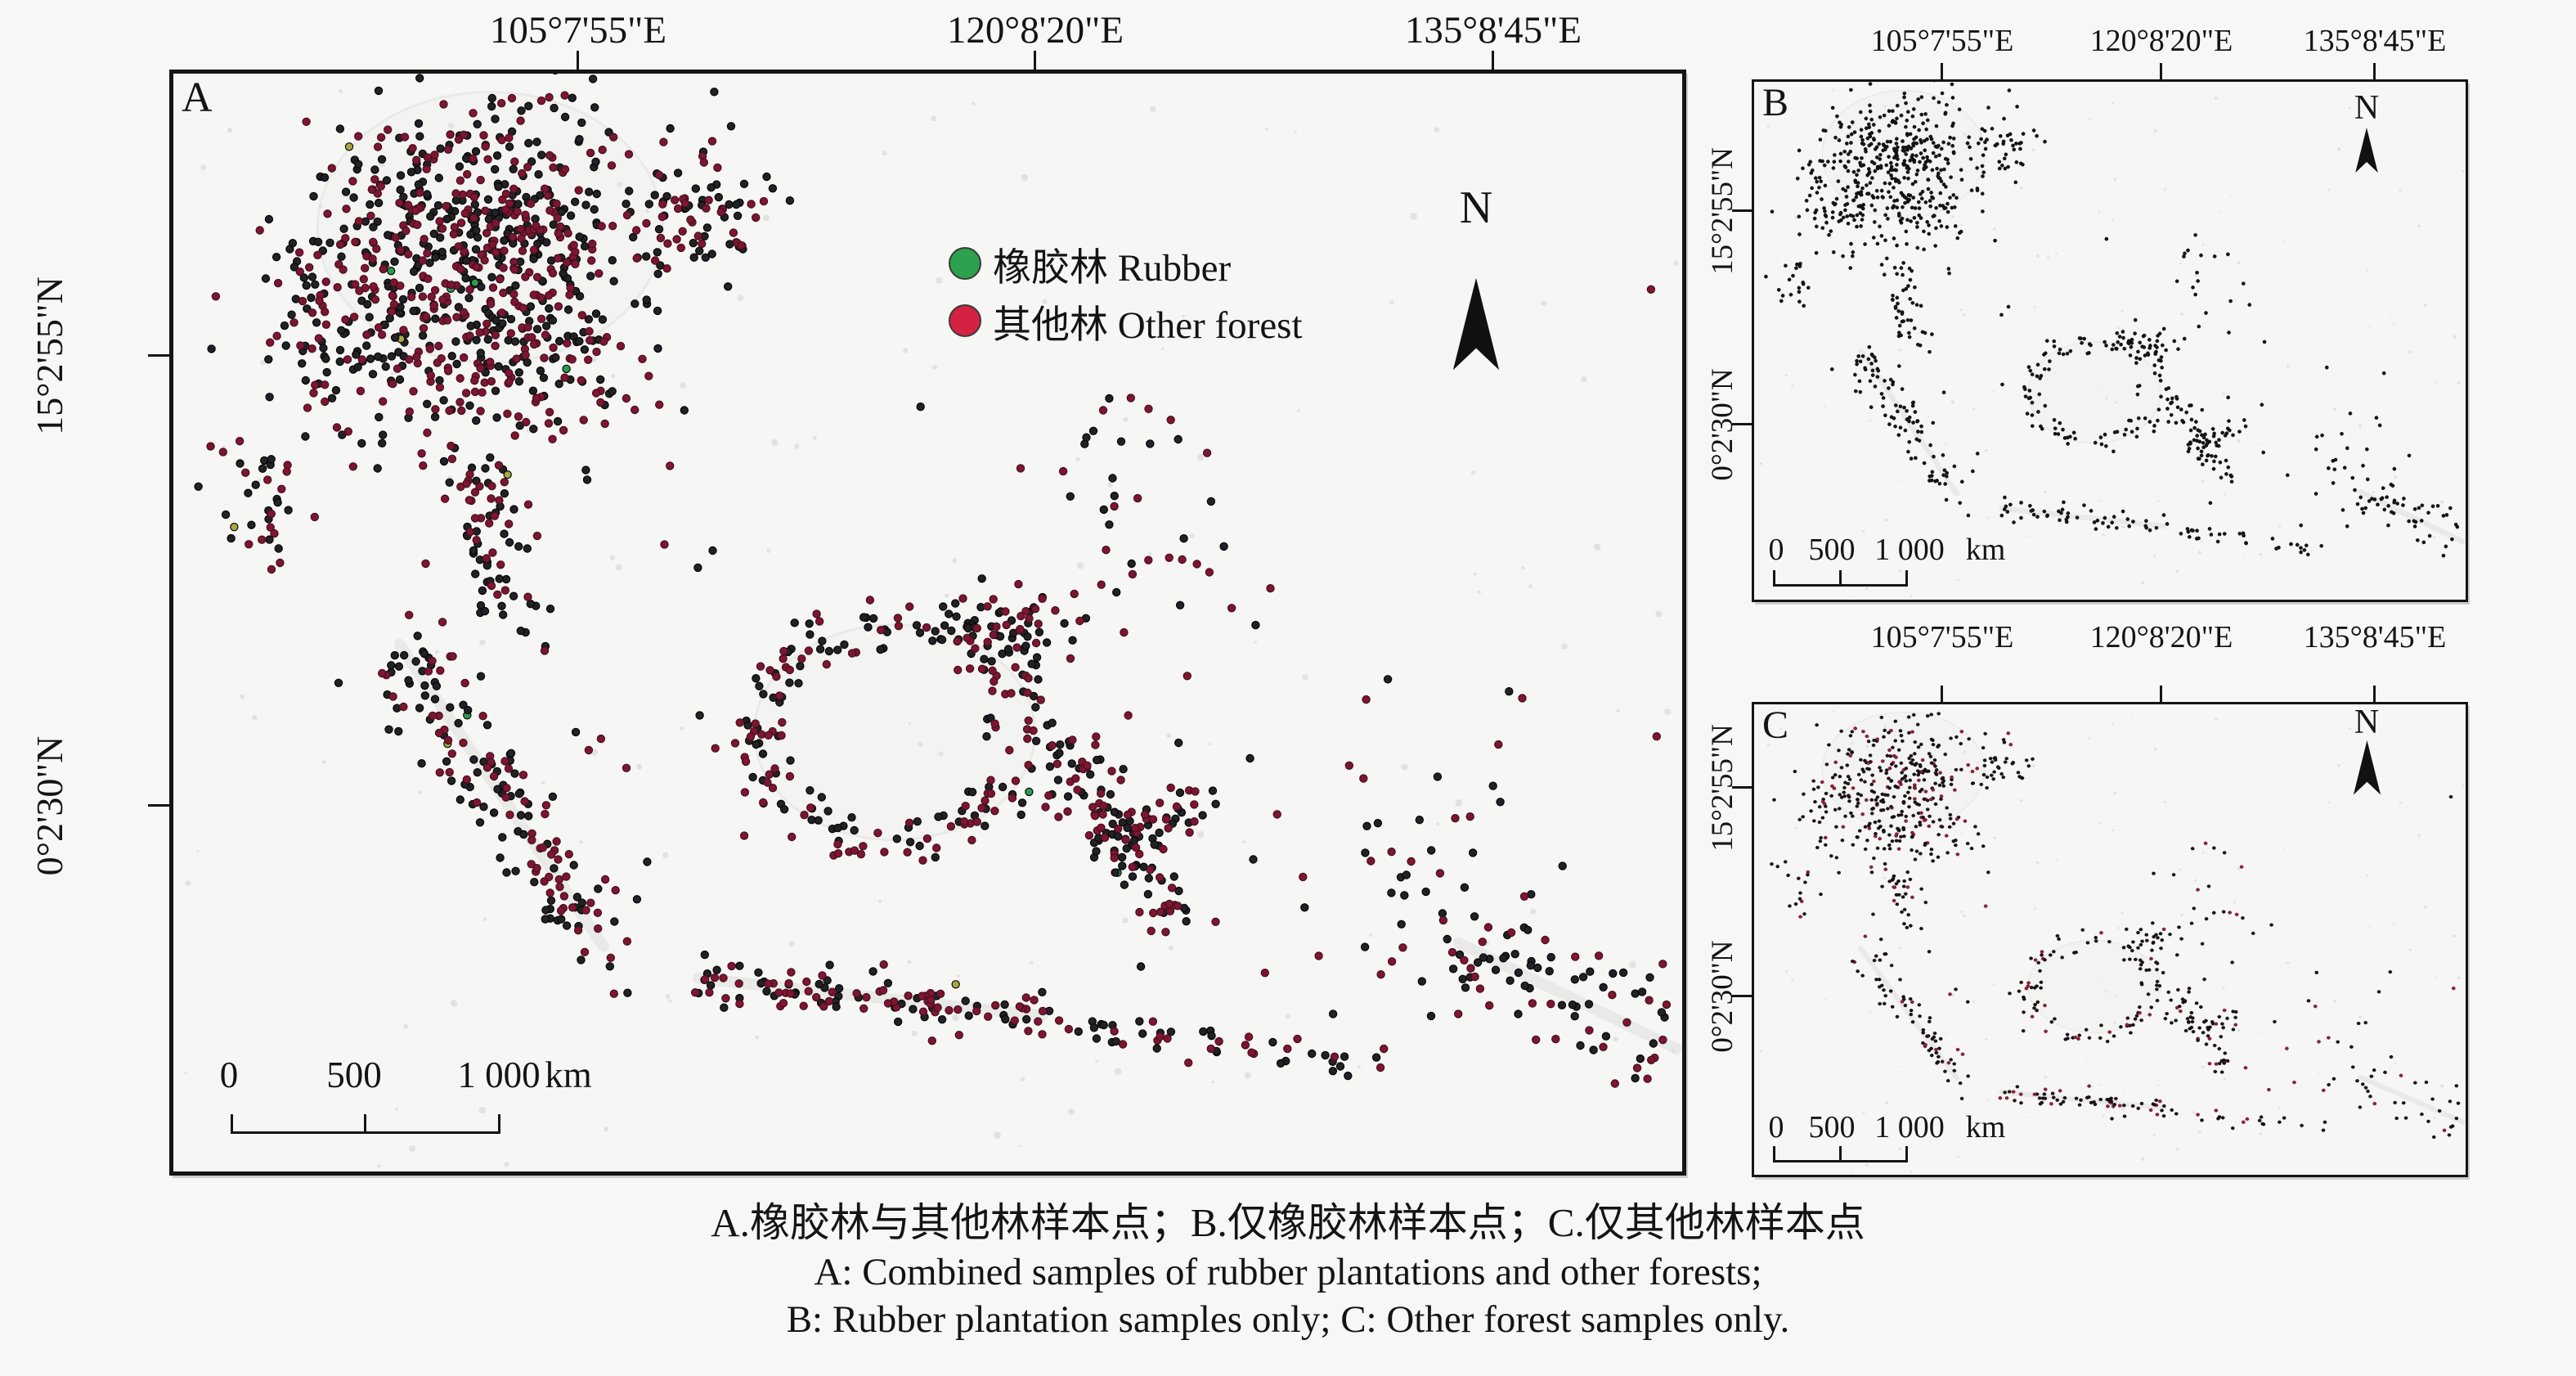 This screenshot has height=1376, width=2576. I want to click on legend-item-rubber: 橡胶林 Rubber, so click(1090, 265).